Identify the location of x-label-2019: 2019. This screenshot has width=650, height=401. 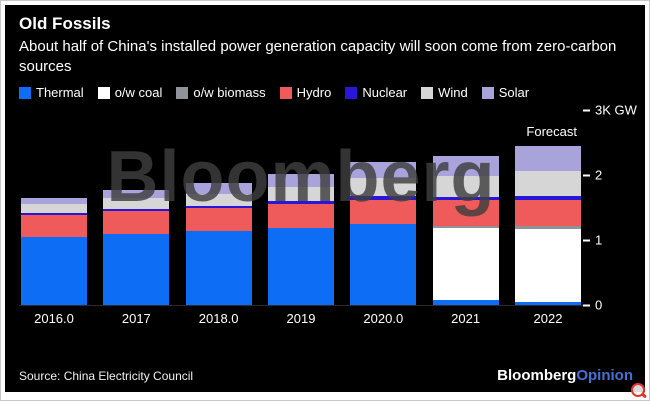
(301, 318).